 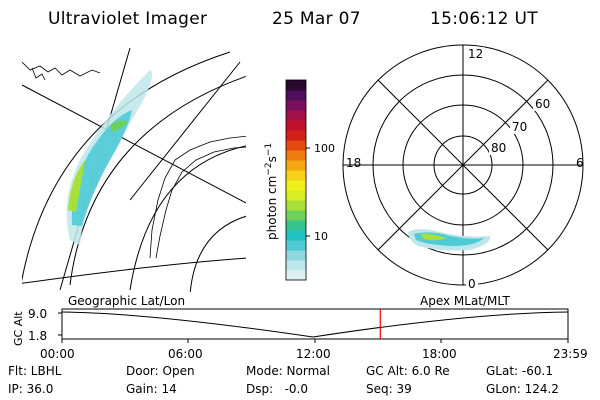 I want to click on observation-time: 15:06:12 UT, so click(x=484, y=19).